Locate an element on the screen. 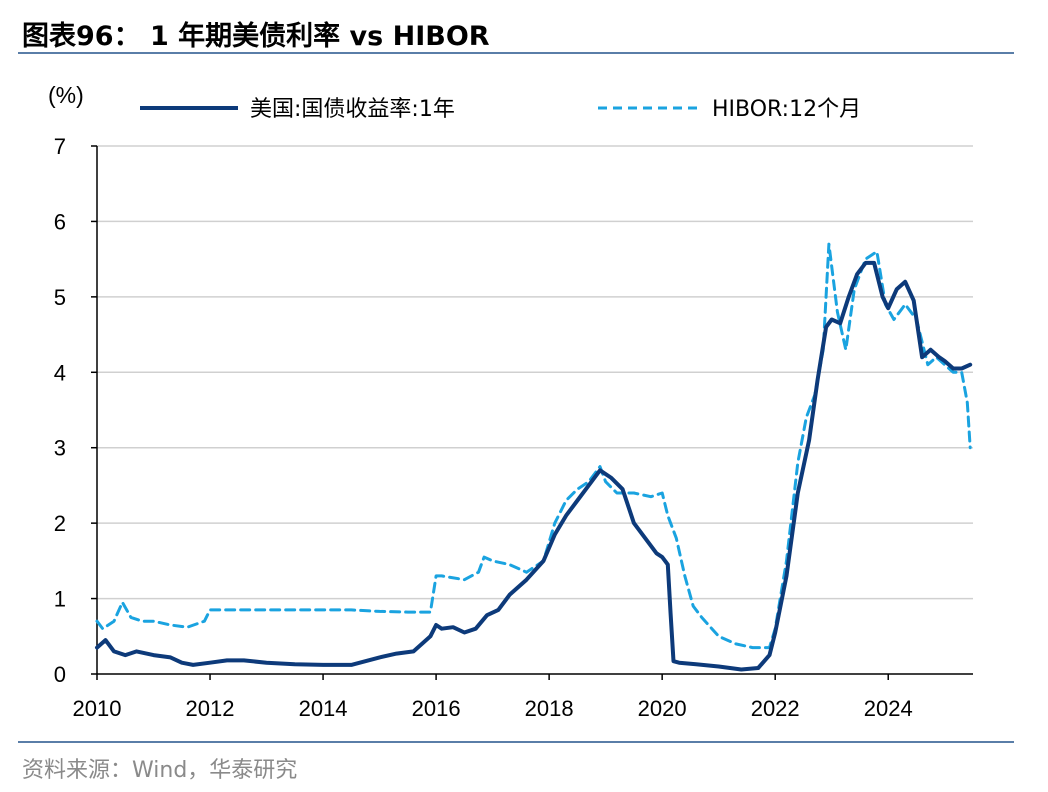 The image size is (1048, 792). y-tick-label: 7 is located at coordinates (60, 146).